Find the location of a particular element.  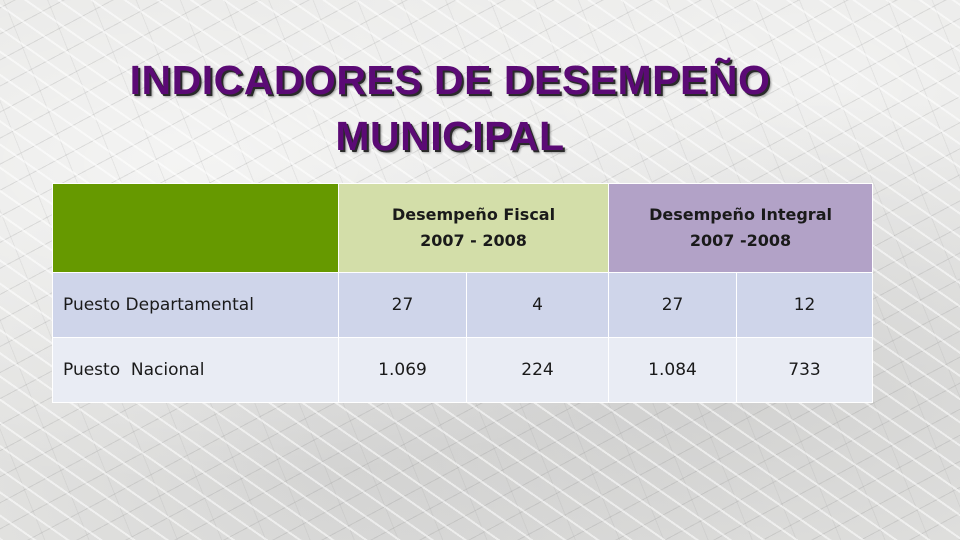

header-fiscal-years: 2007 - 2008 is located at coordinates (473, 240).